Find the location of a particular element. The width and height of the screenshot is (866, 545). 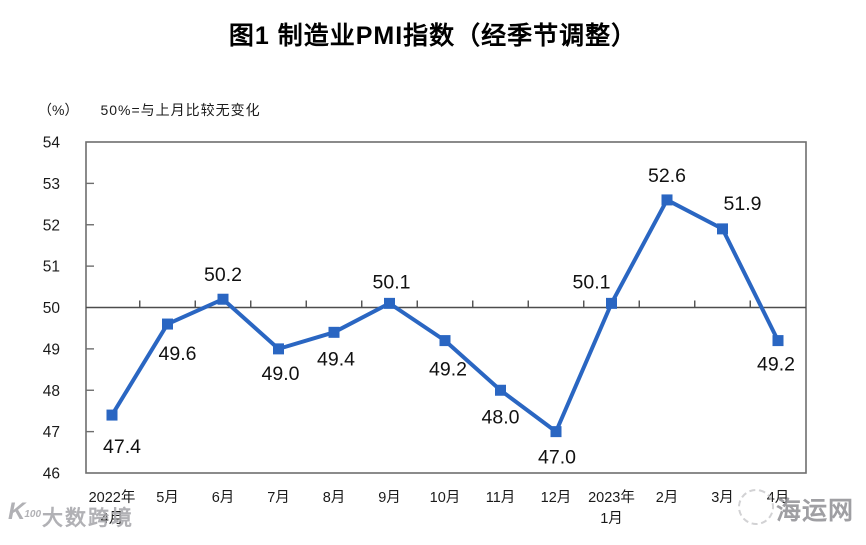

reference-note: 50%=与上月比较无变化 is located at coordinates (180, 110).